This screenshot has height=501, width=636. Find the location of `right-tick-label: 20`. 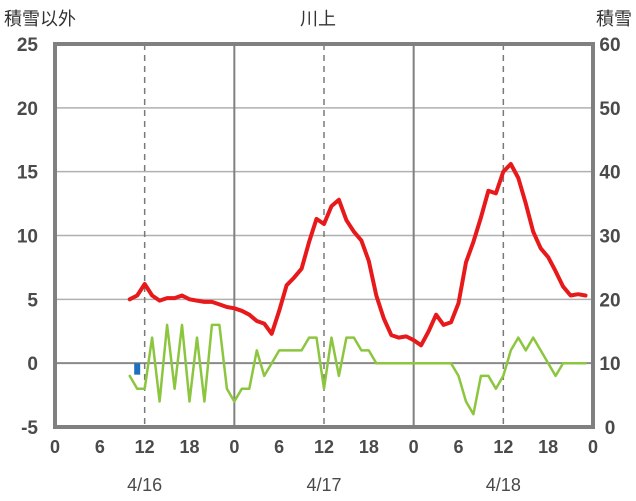

right-tick-label: 20 is located at coordinates (609, 300).